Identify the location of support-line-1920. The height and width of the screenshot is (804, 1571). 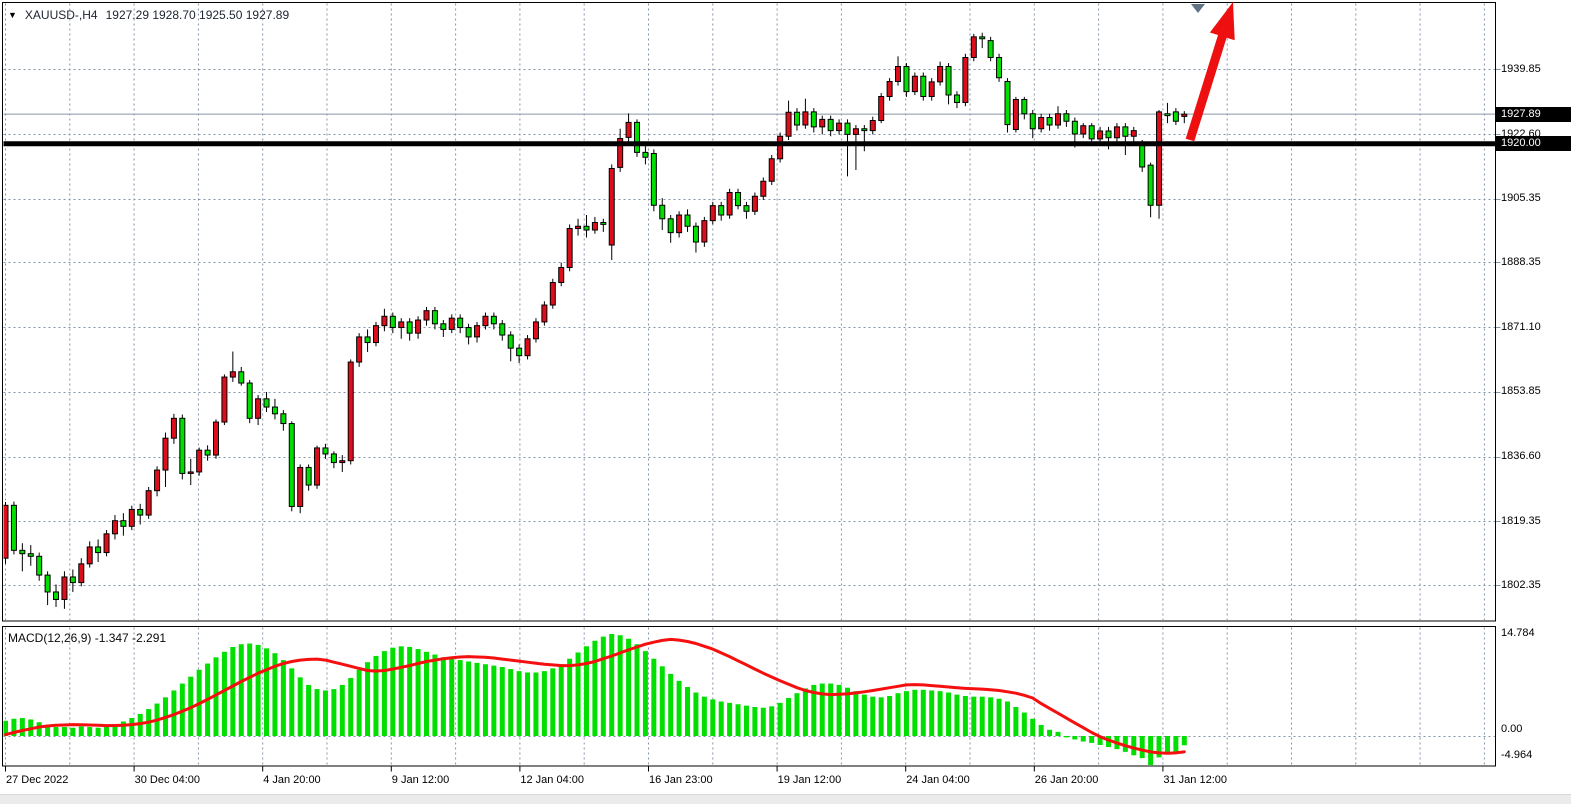
(749, 144).